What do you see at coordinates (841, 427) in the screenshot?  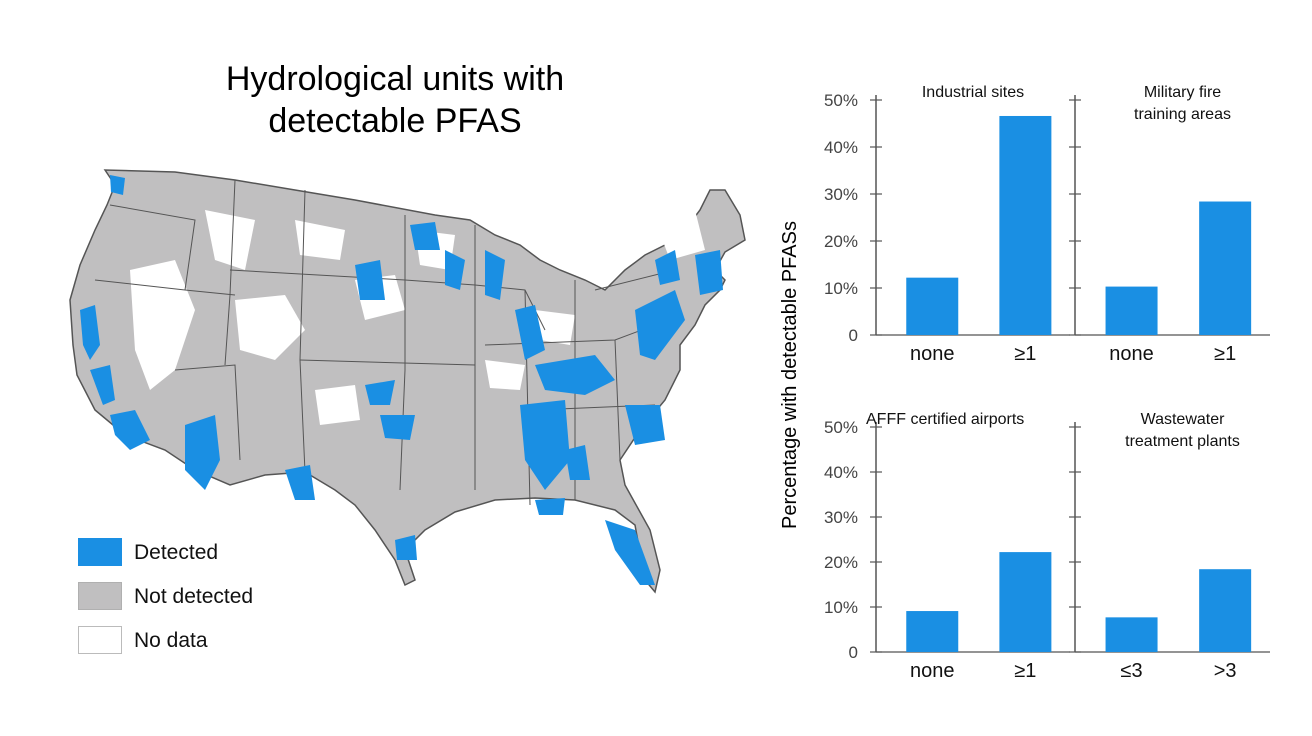 I see `chart-2-tick-label: 50%` at bounding box center [841, 427].